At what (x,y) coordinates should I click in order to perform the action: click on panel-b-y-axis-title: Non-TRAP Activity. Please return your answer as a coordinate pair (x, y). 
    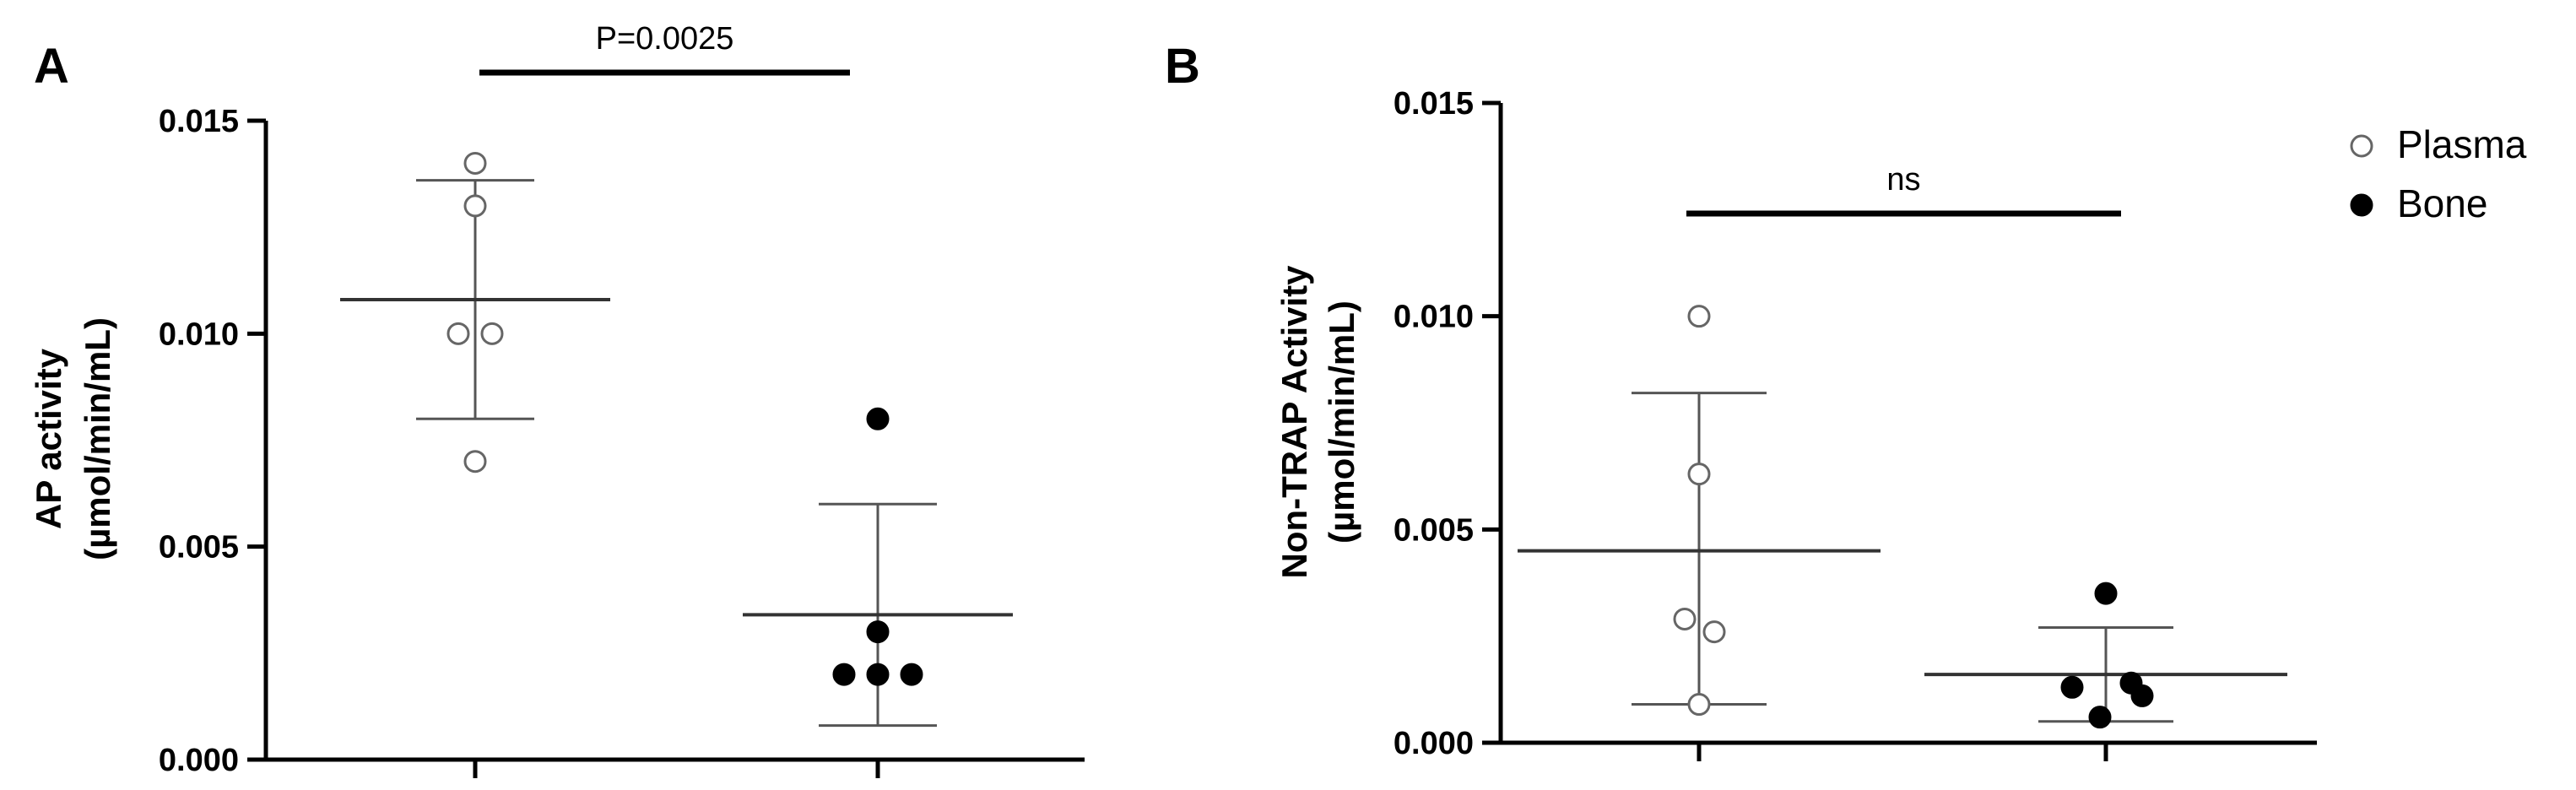
    Looking at the image, I should click on (1294, 422).